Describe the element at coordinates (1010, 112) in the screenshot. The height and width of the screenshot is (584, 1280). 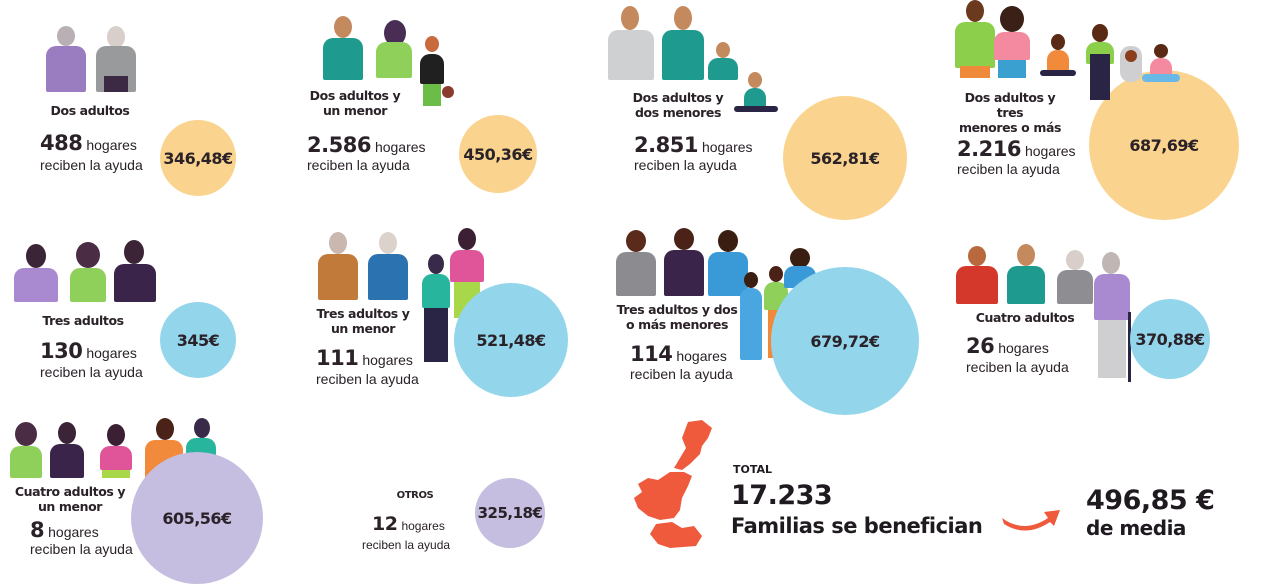
I see `category-title: Dos adultos y tres menores o más` at that location.